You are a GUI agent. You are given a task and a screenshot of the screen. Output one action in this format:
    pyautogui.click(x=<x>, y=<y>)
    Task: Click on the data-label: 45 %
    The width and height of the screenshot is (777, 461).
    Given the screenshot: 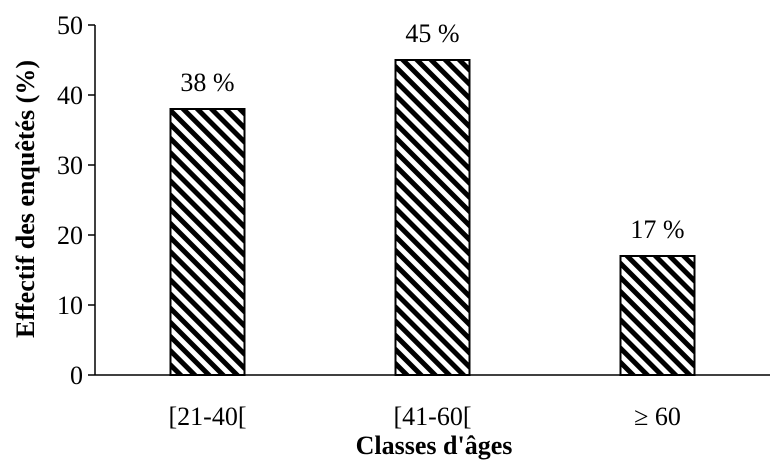 What is the action you would take?
    pyautogui.click(x=432, y=33)
    